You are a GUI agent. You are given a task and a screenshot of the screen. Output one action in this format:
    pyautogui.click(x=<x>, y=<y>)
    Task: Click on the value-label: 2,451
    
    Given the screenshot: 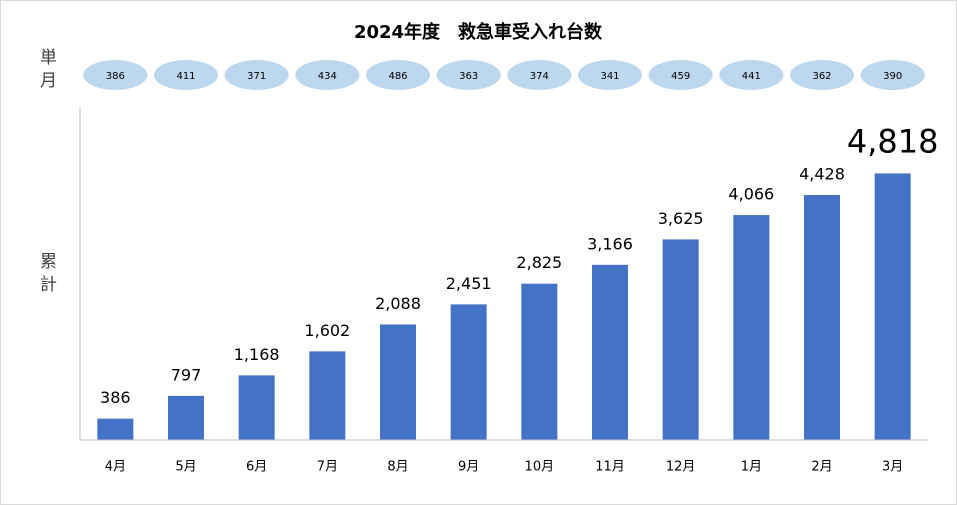 What is the action you would take?
    pyautogui.click(x=469, y=283)
    